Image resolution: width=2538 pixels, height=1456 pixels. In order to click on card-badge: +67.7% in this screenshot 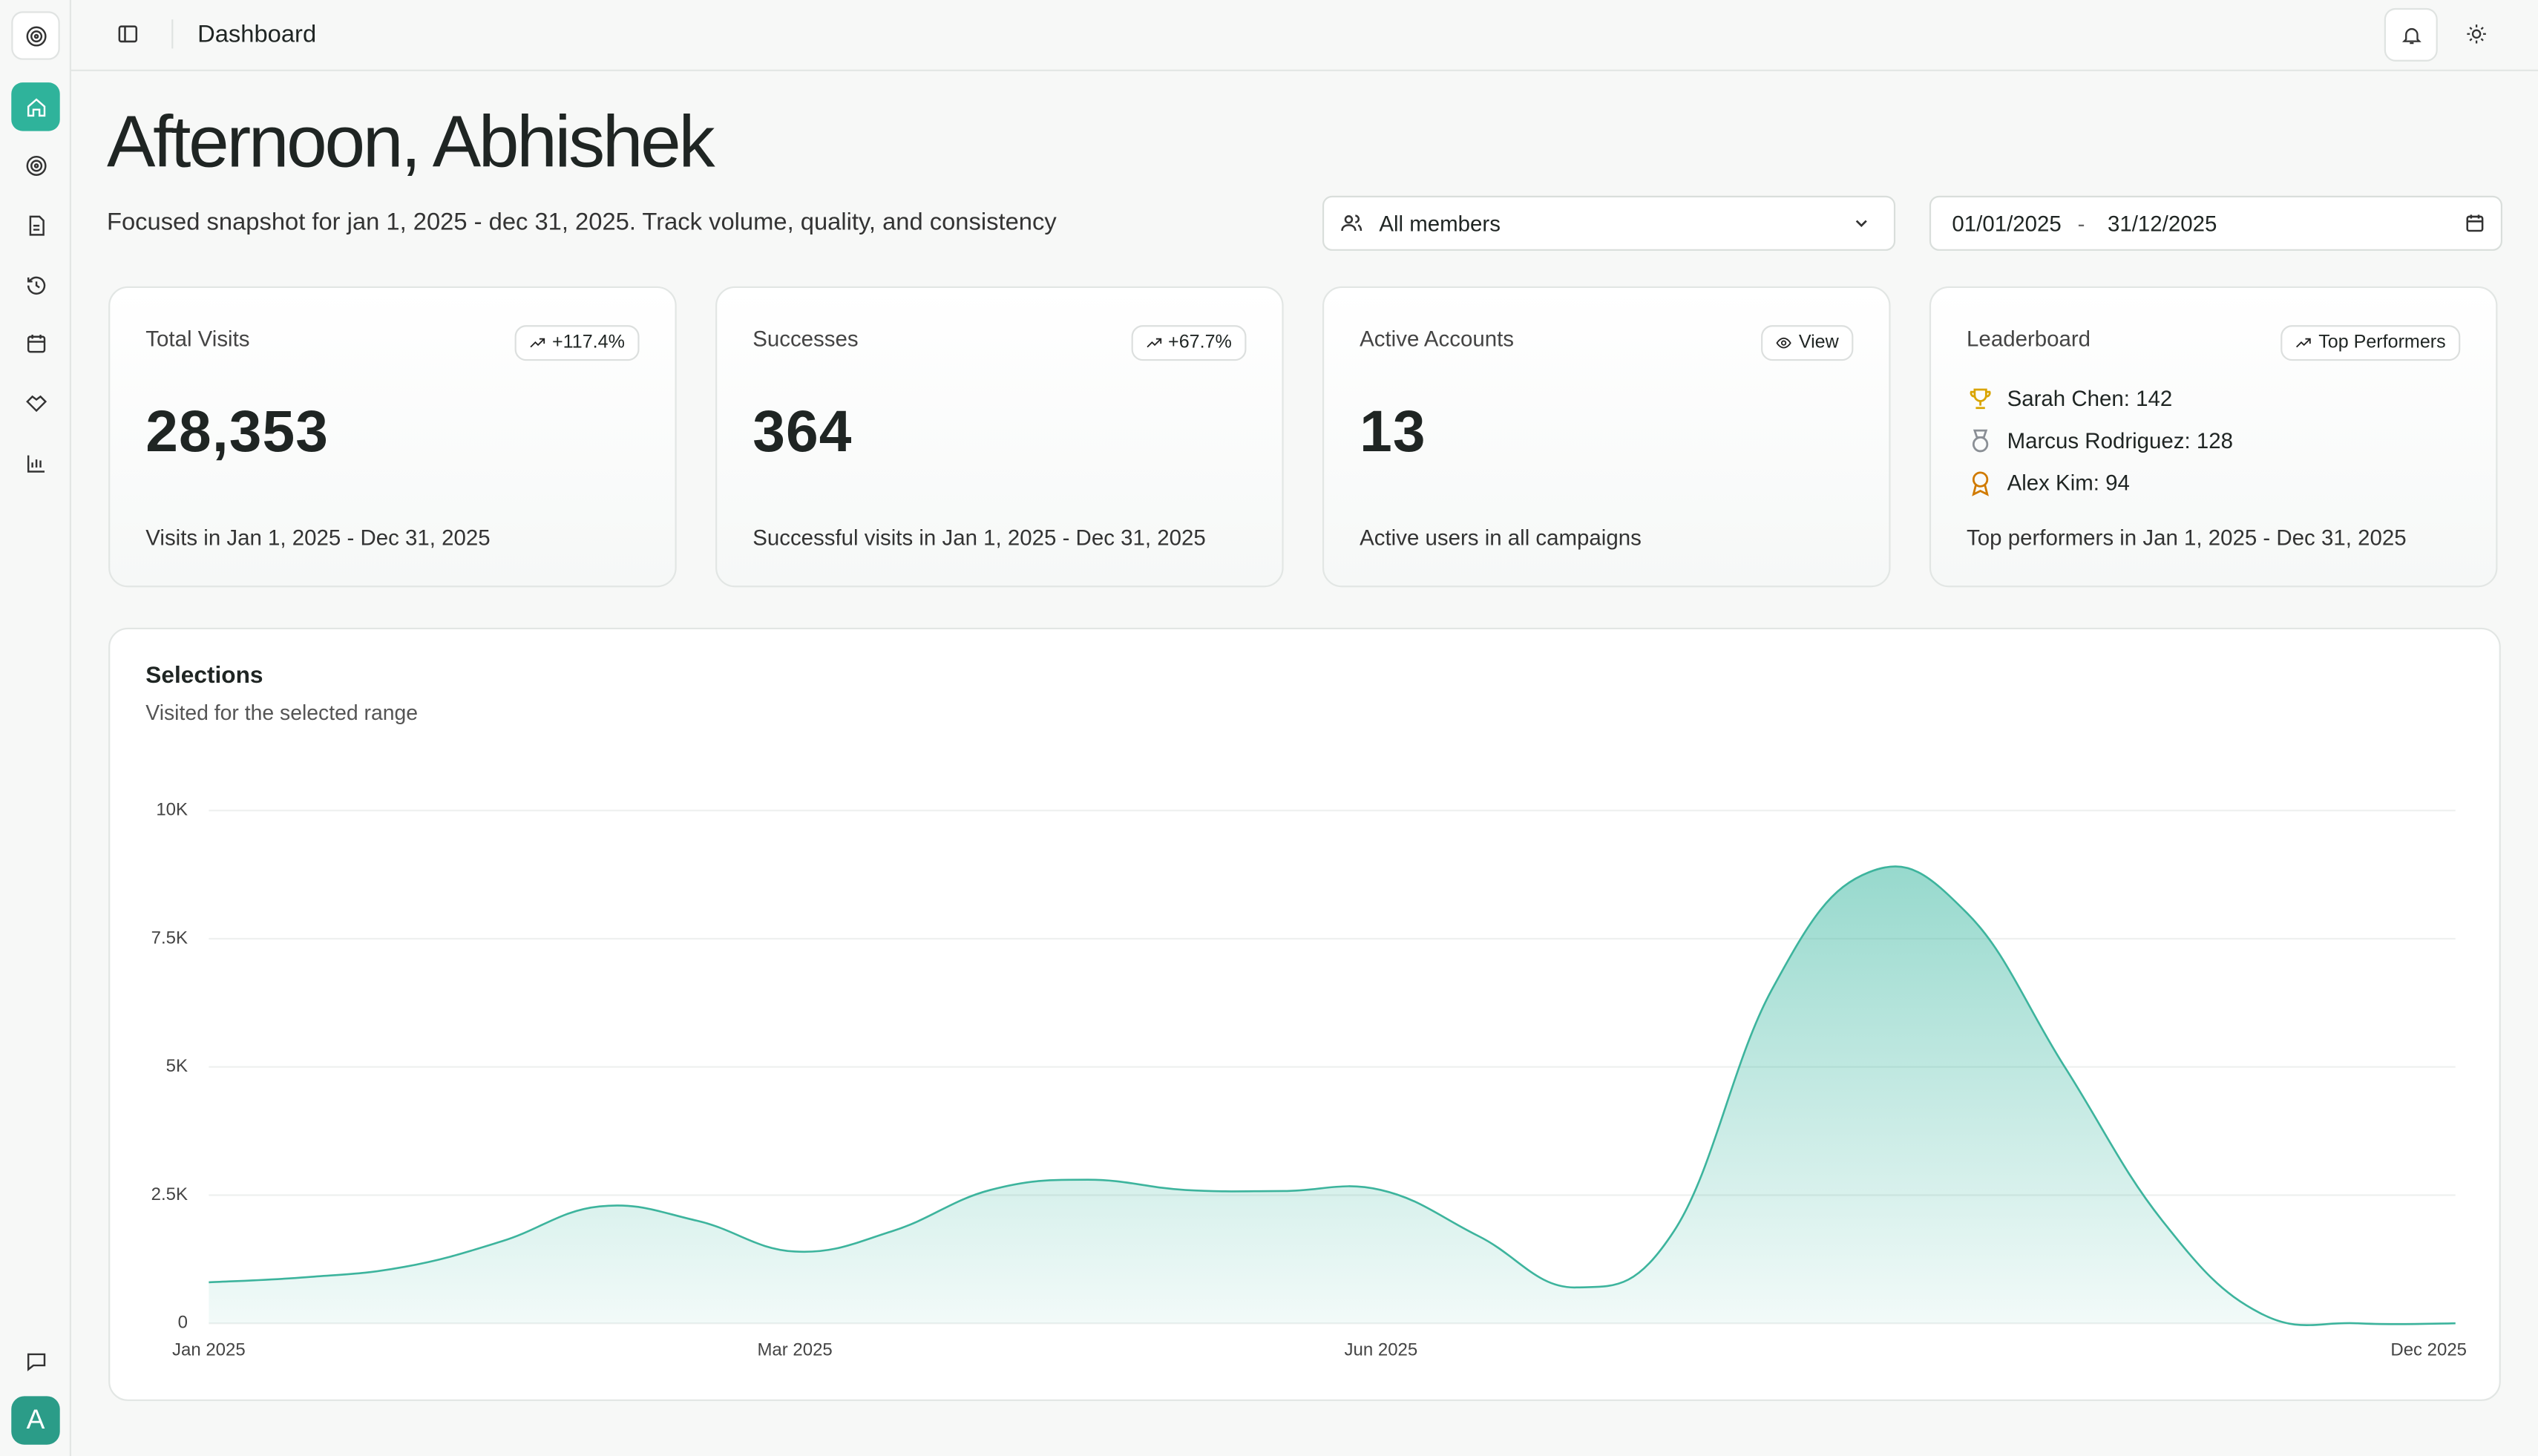, I will do `click(1188, 343)`.